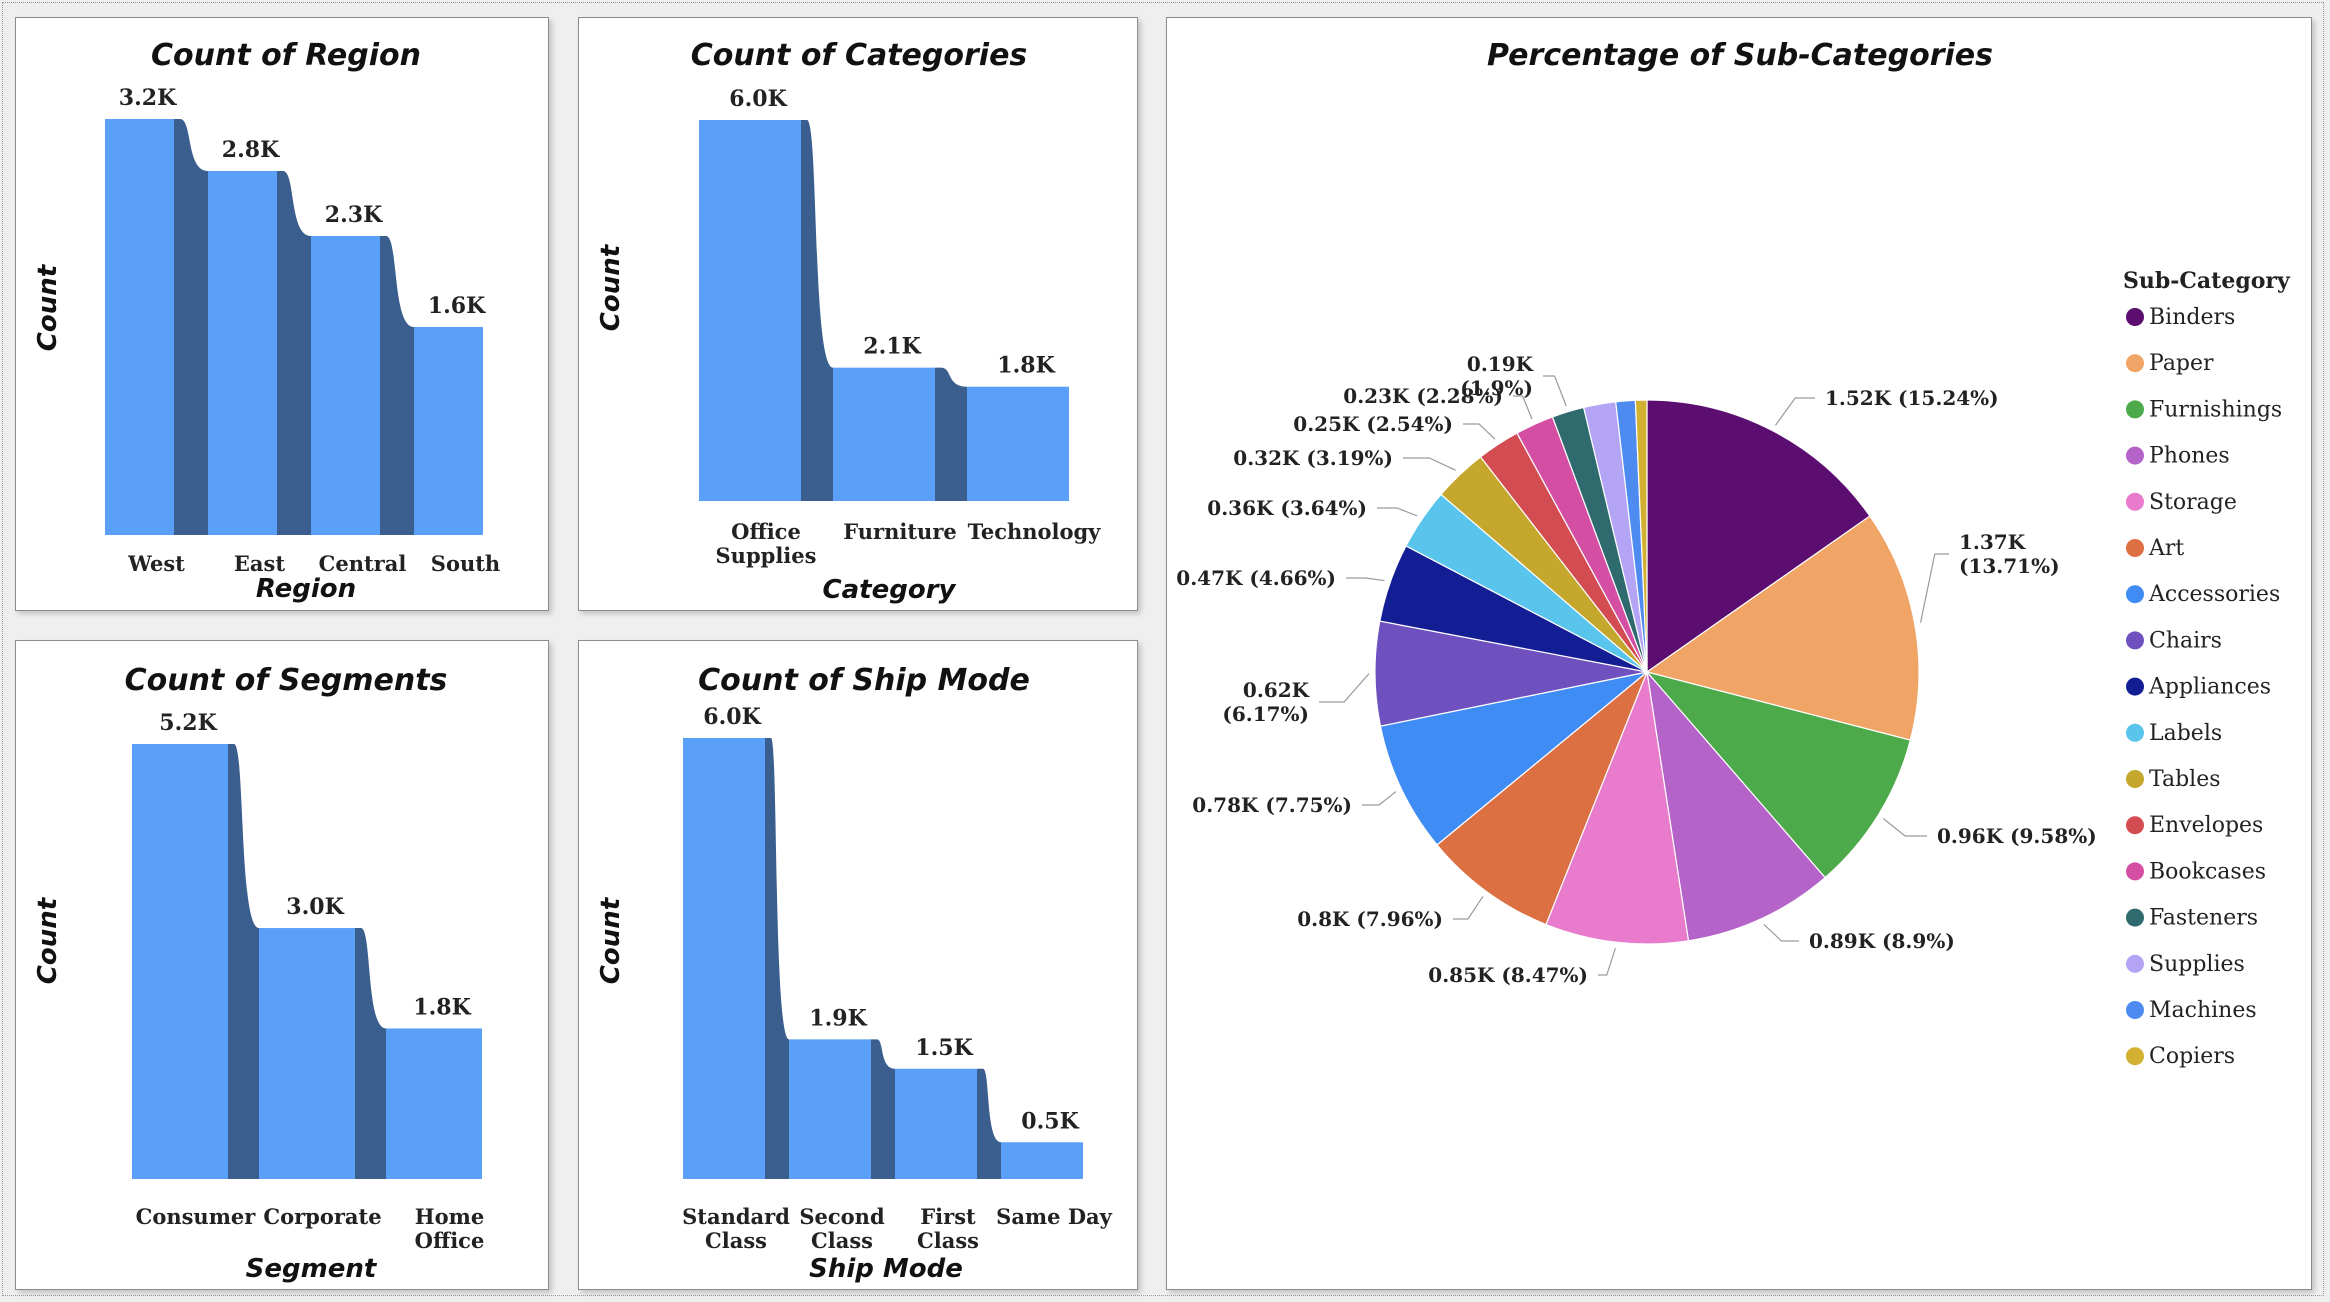 This screenshot has height=1302, width=2330. Describe the element at coordinates (312, 1269) in the screenshot. I see `x-axis-label: Segment` at that location.